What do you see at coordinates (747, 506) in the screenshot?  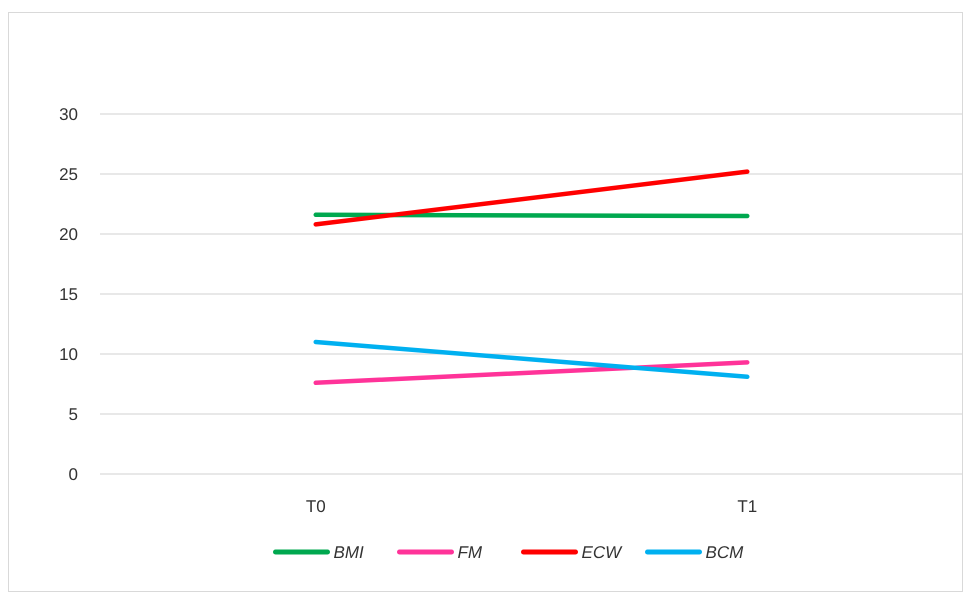 I see `x-tick-label: T1` at bounding box center [747, 506].